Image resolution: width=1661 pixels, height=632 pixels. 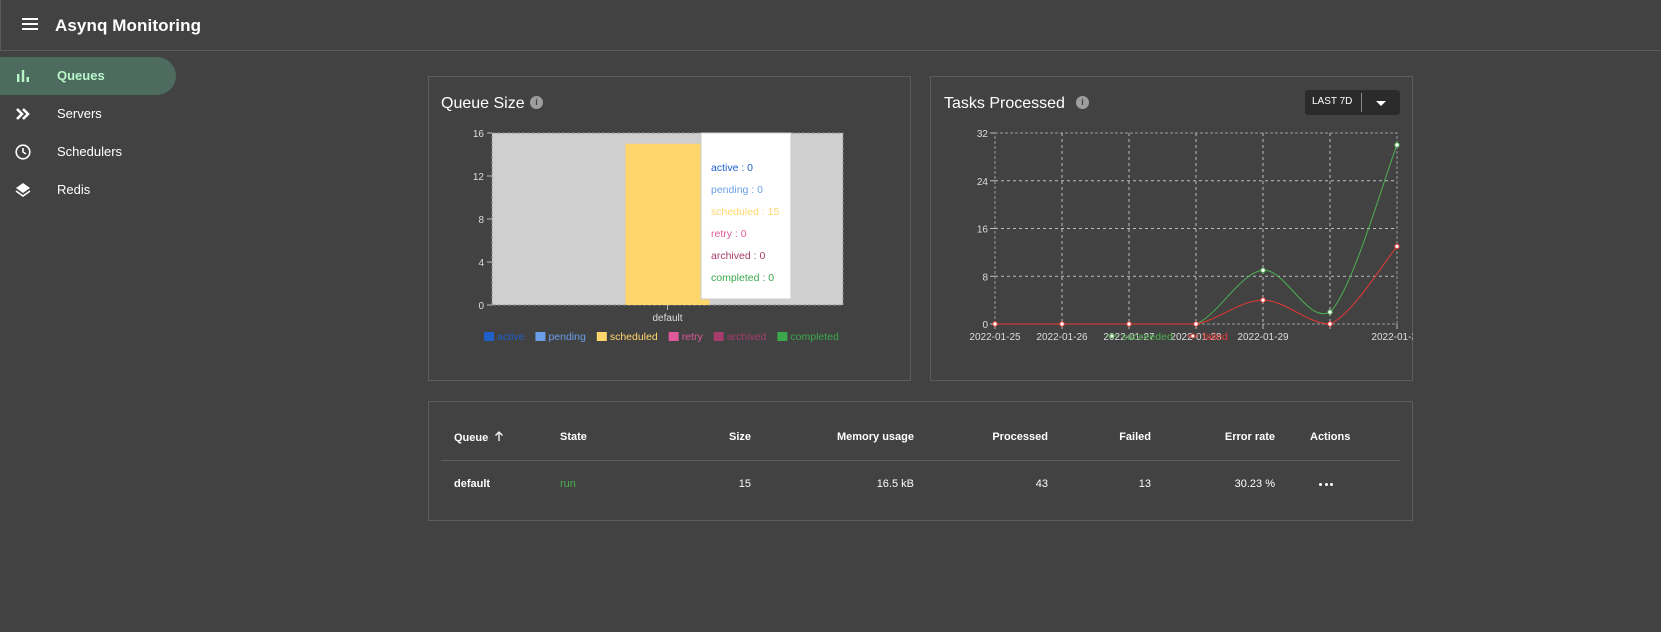 What do you see at coordinates (737, 190) in the screenshot?
I see `tooltip-pending: pending : 0` at bounding box center [737, 190].